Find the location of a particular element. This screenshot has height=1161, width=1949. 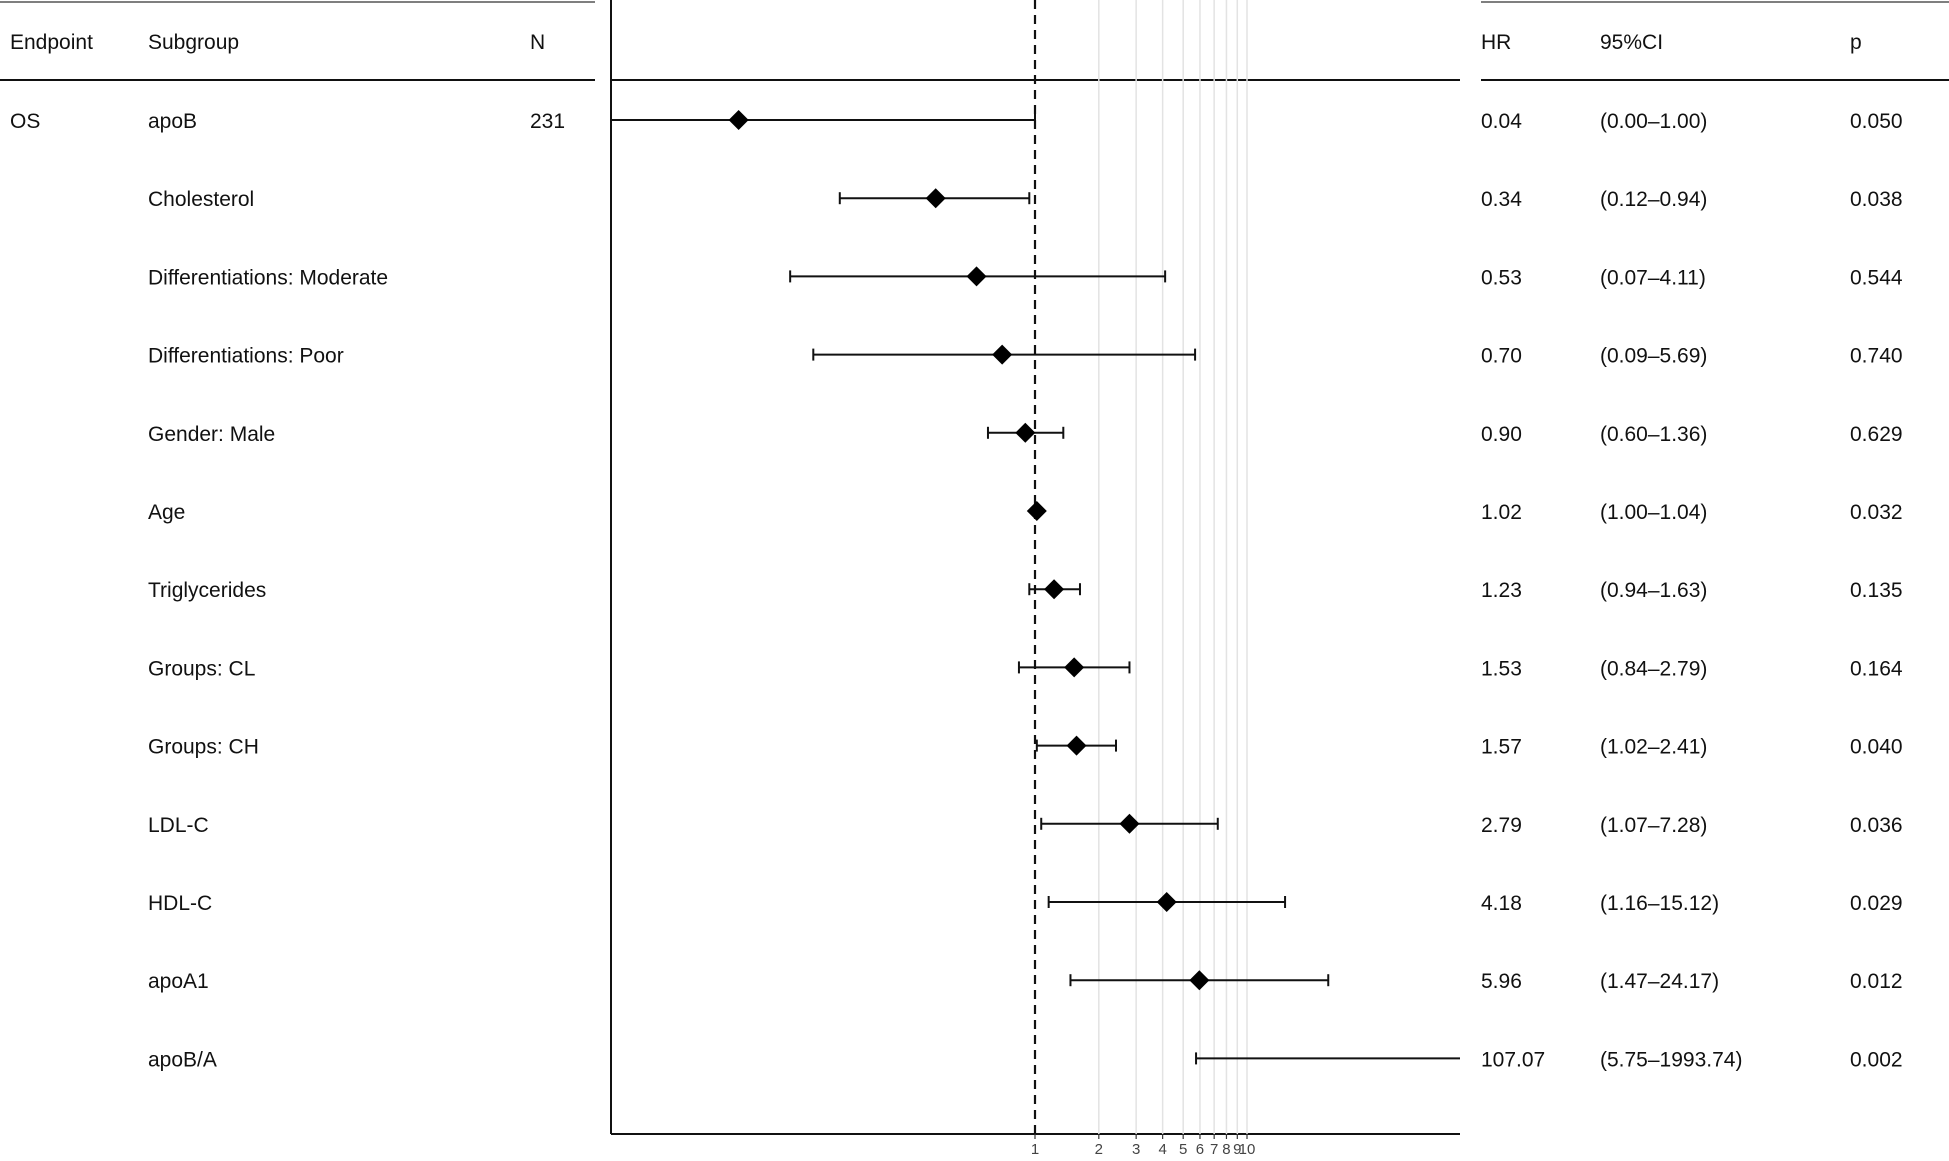

endpoint-cell: OS is located at coordinates (25, 121).